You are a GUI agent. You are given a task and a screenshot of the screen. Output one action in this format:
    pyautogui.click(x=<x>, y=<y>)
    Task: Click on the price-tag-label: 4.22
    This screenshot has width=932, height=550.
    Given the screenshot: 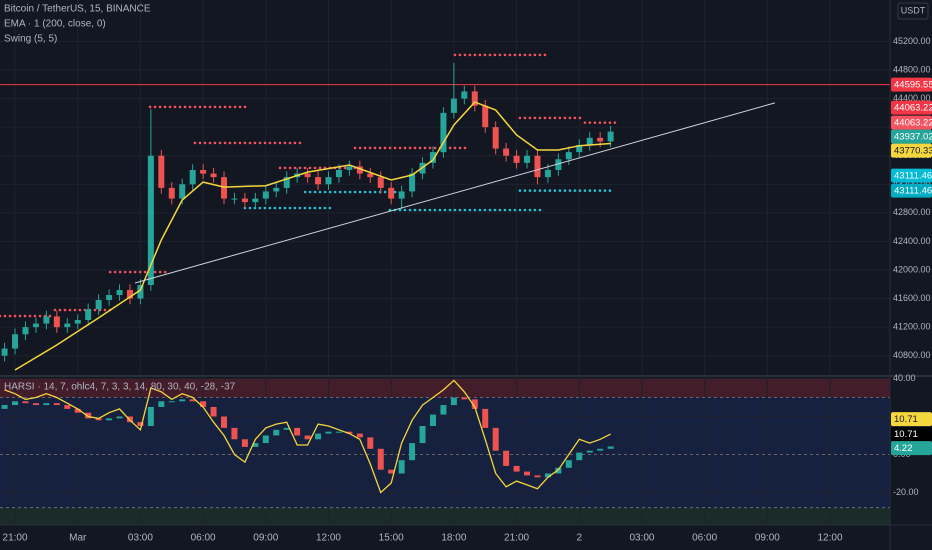 What is the action you would take?
    pyautogui.click(x=903, y=448)
    